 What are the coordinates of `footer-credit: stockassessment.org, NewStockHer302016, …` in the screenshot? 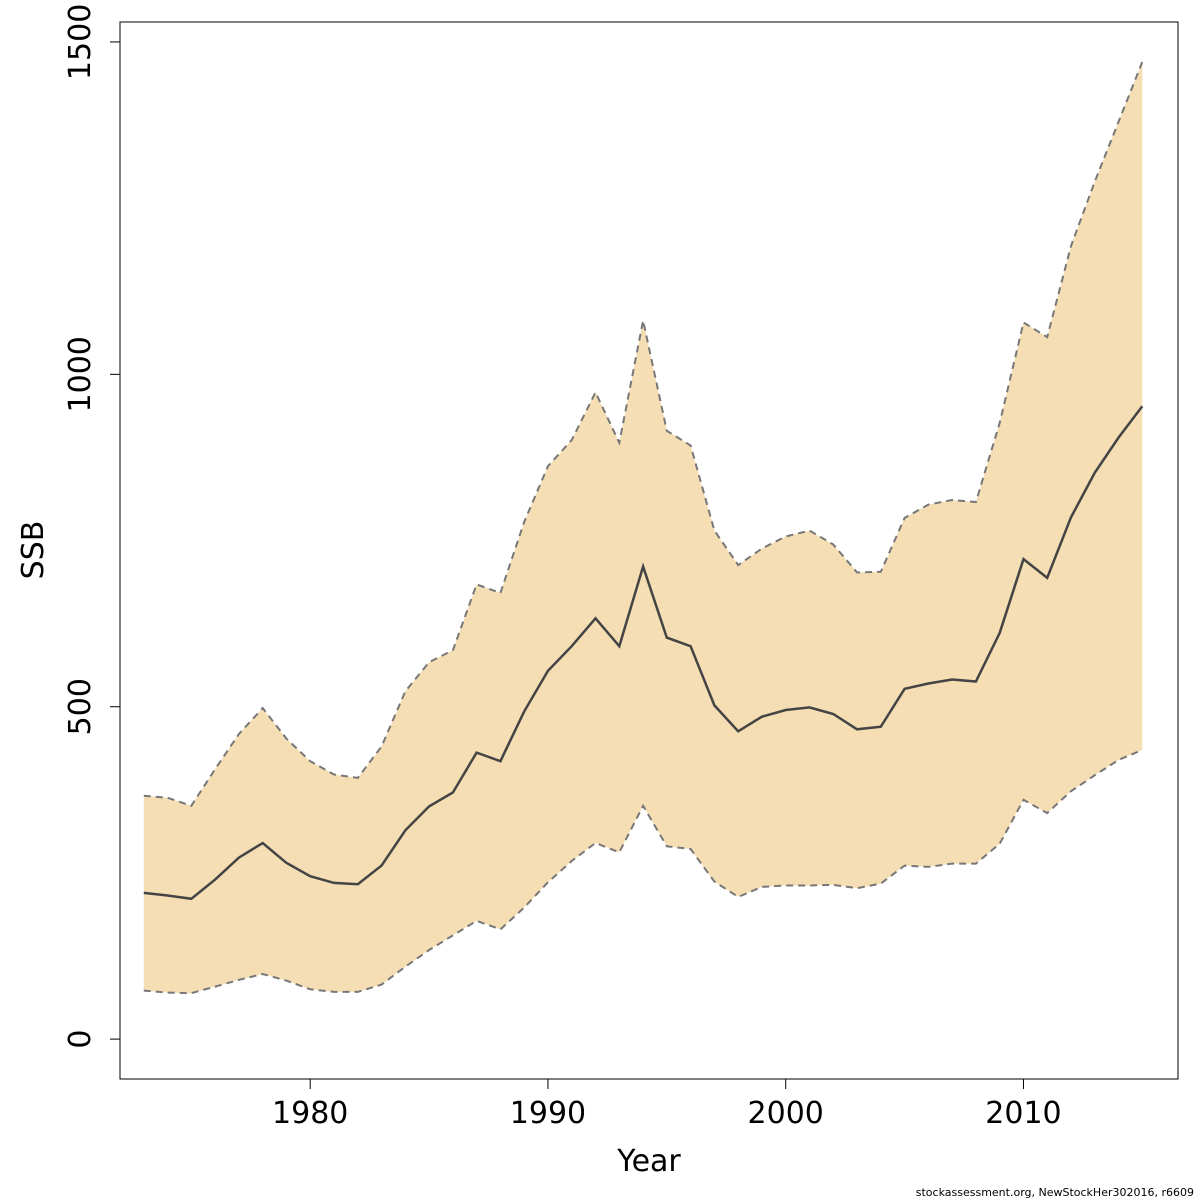 It's located at (1055, 1192).